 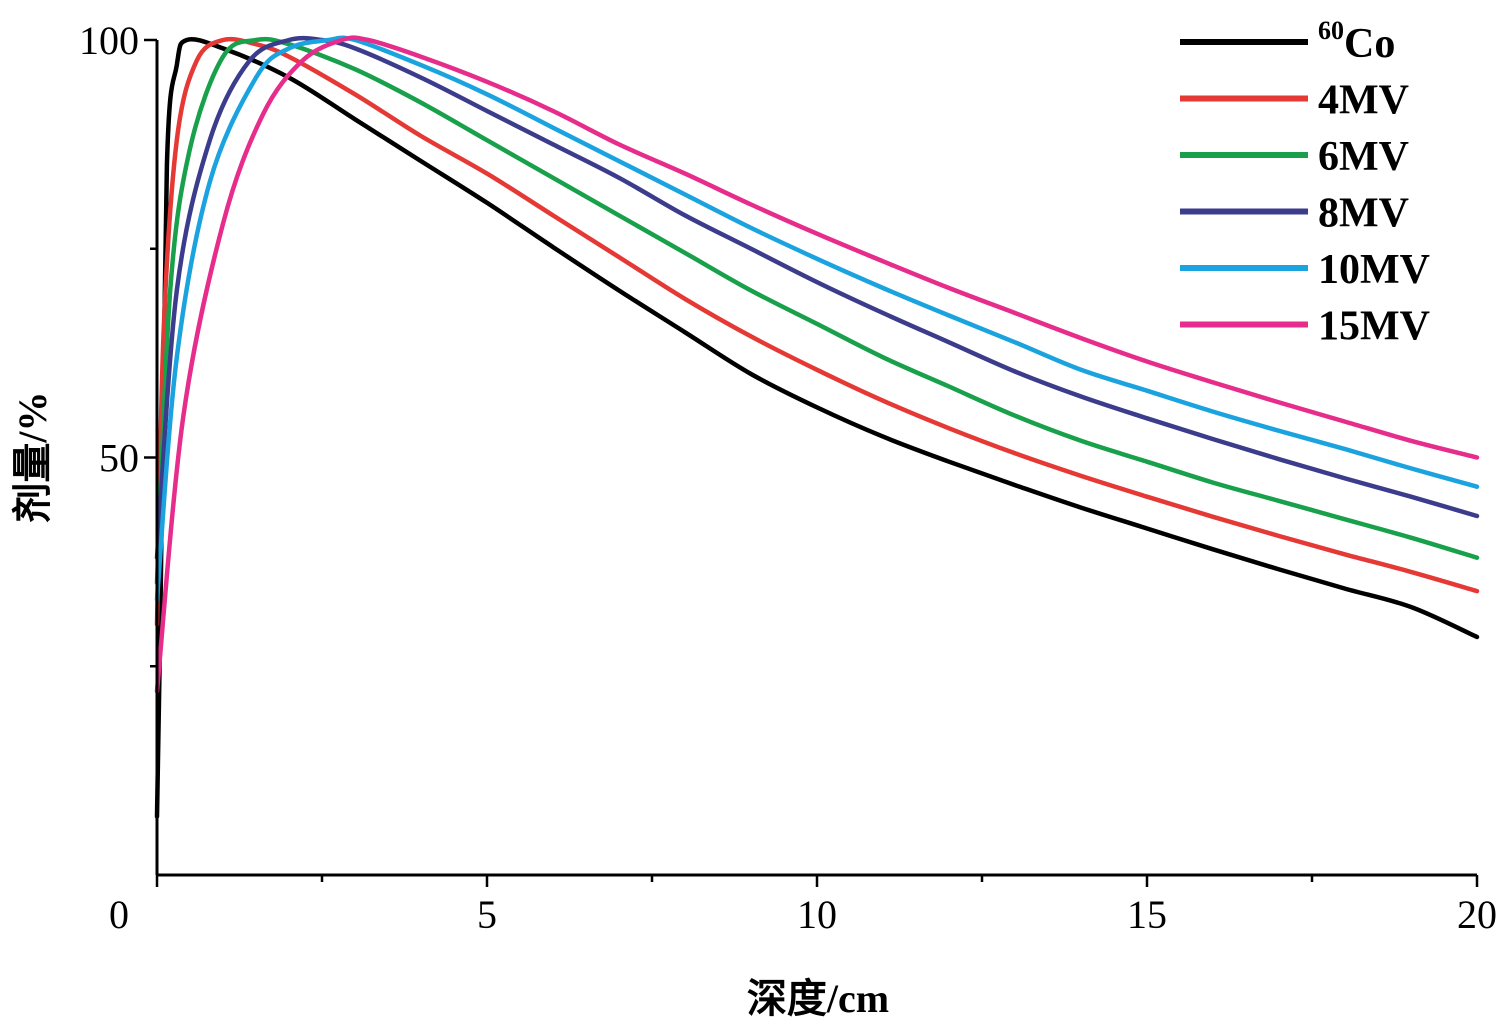 I want to click on x-tick-label: 0, so click(x=119, y=914).